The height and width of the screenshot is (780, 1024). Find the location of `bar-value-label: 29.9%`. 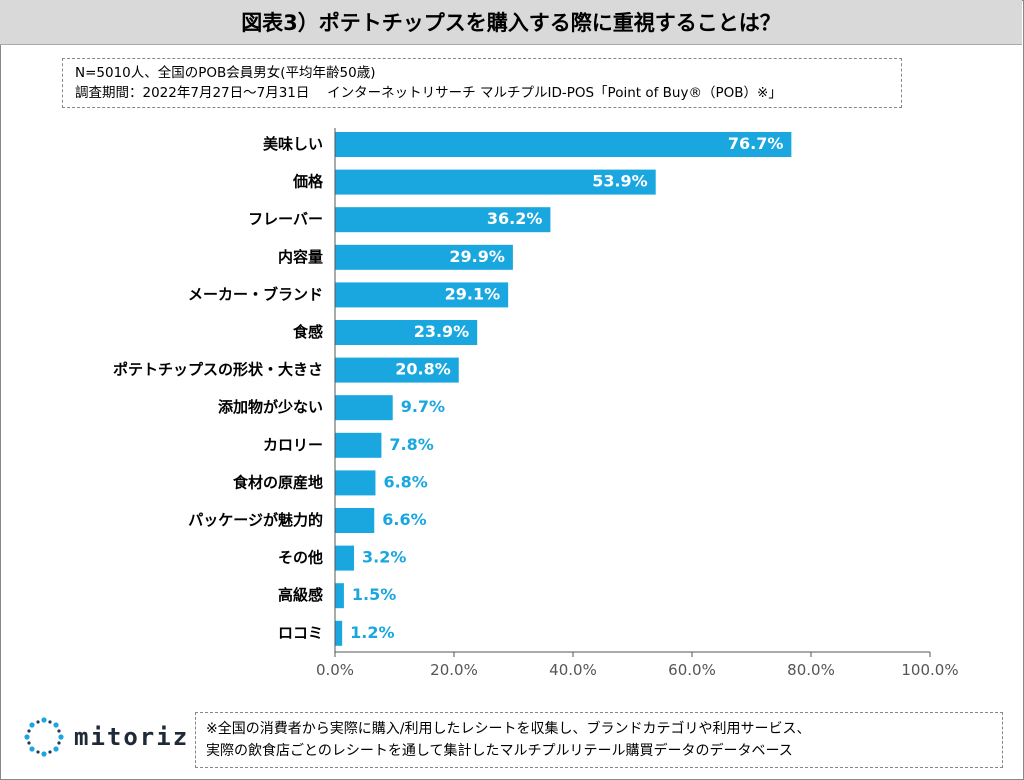

bar-value-label: 29.9% is located at coordinates (477, 256).